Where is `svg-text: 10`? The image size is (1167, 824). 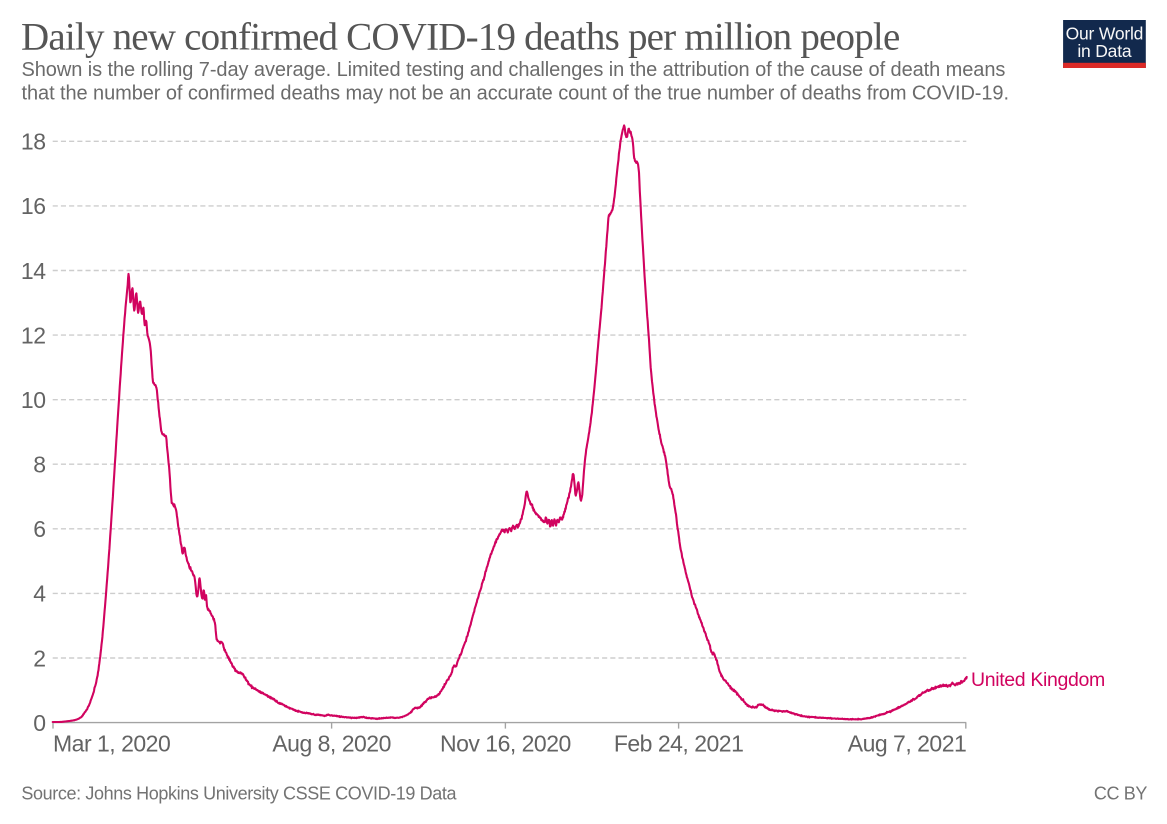
svg-text: 10 is located at coordinates (33, 400).